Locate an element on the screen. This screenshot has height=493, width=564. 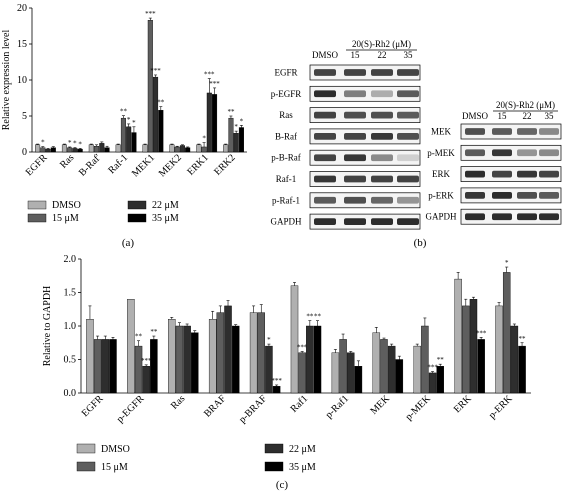
blot-row-label: GAPDH is located at coordinates (441, 217).